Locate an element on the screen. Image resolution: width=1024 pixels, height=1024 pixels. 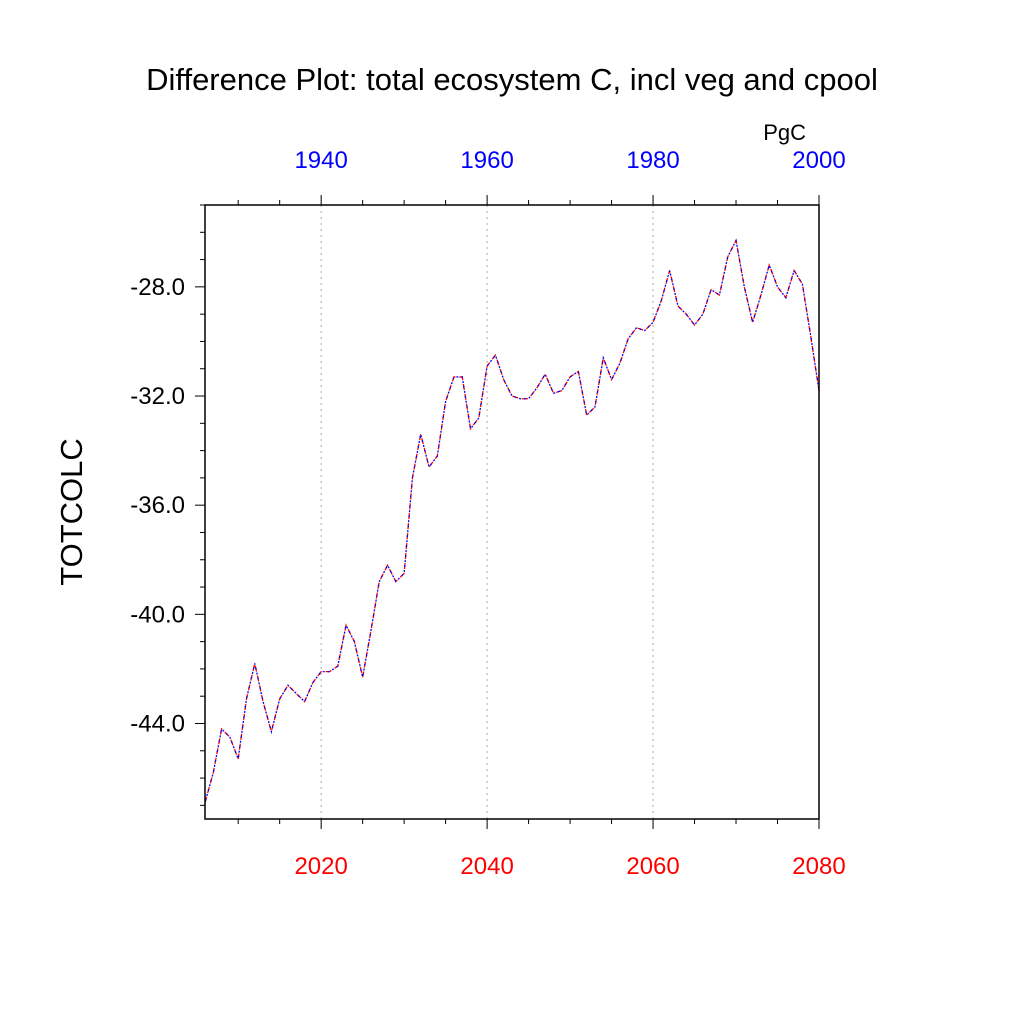
y-tick-label-1: -40.0 is located at coordinates (157, 614).